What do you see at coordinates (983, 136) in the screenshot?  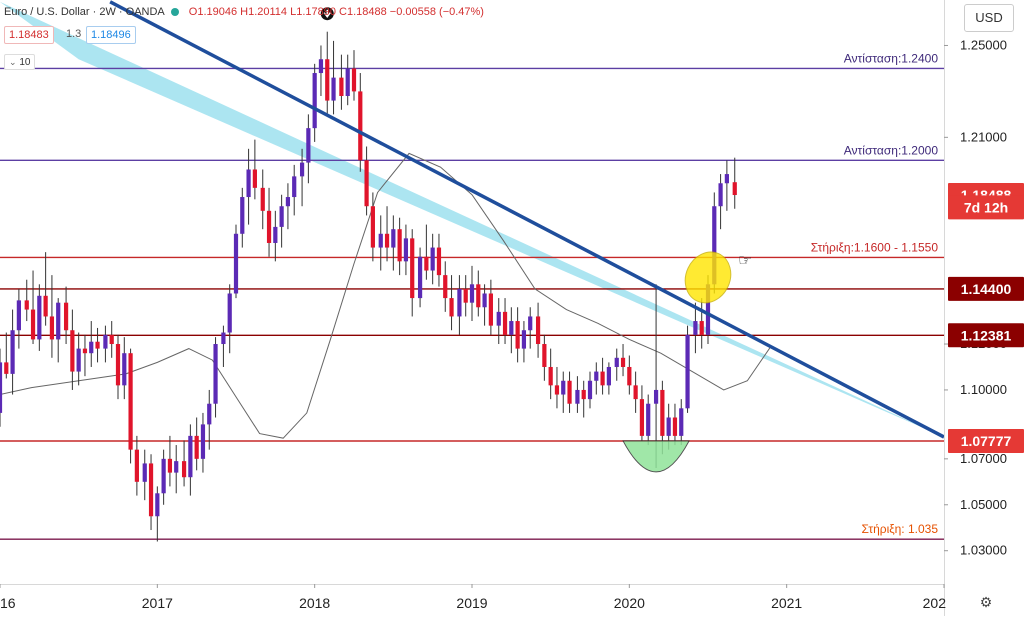 I see `price-tick-label: 1.21000` at bounding box center [983, 136].